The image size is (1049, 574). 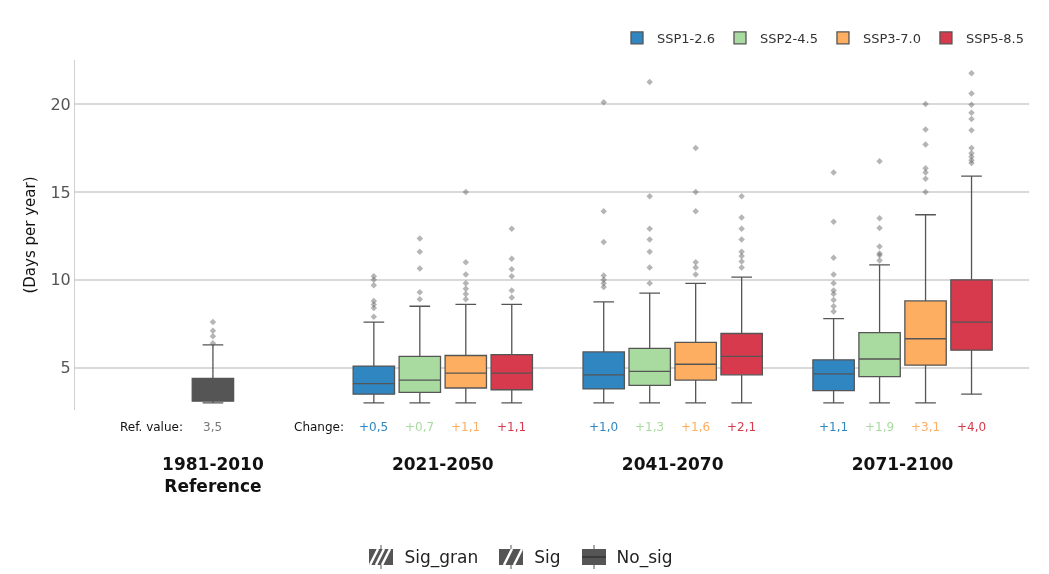 What do you see at coordinates (65, 368) in the screenshot?
I see `y-tick-label: 5` at bounding box center [65, 368].